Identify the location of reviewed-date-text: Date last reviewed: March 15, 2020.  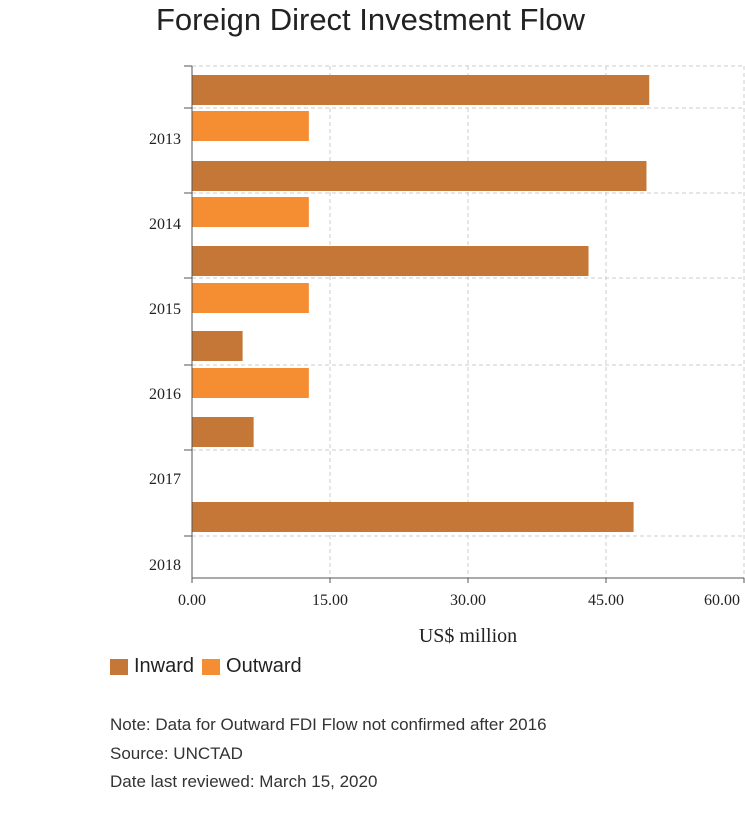
(244, 781).